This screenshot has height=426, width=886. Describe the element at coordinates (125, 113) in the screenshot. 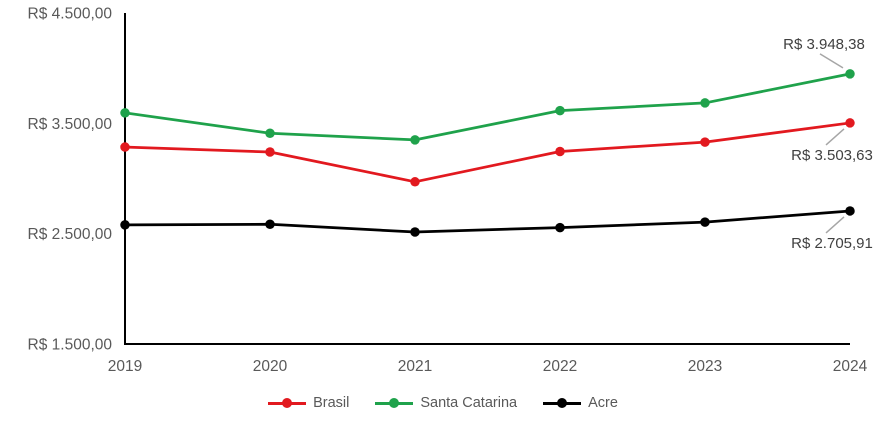

I see `data-point-santa-catarina-2019` at that location.